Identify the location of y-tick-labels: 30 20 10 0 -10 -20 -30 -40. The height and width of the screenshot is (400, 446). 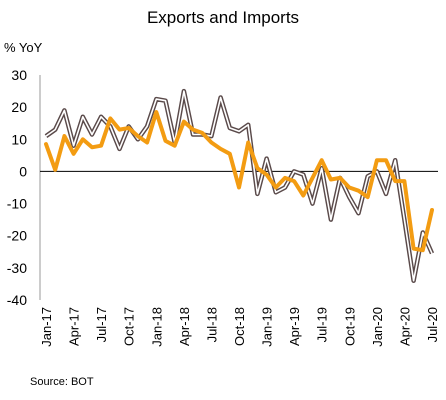
(17, 187).